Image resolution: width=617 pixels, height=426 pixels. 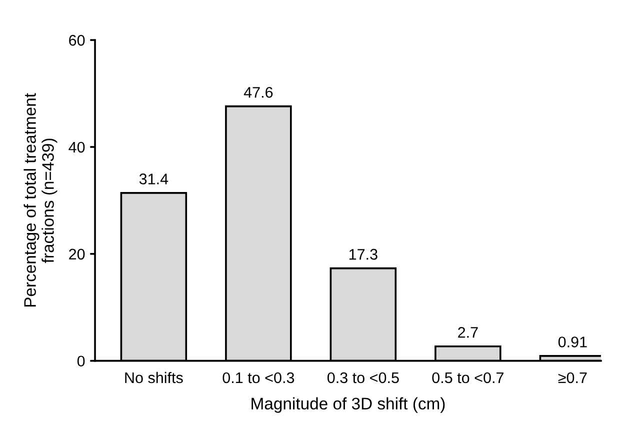 I want to click on data-label: 47.6, so click(x=258, y=92).